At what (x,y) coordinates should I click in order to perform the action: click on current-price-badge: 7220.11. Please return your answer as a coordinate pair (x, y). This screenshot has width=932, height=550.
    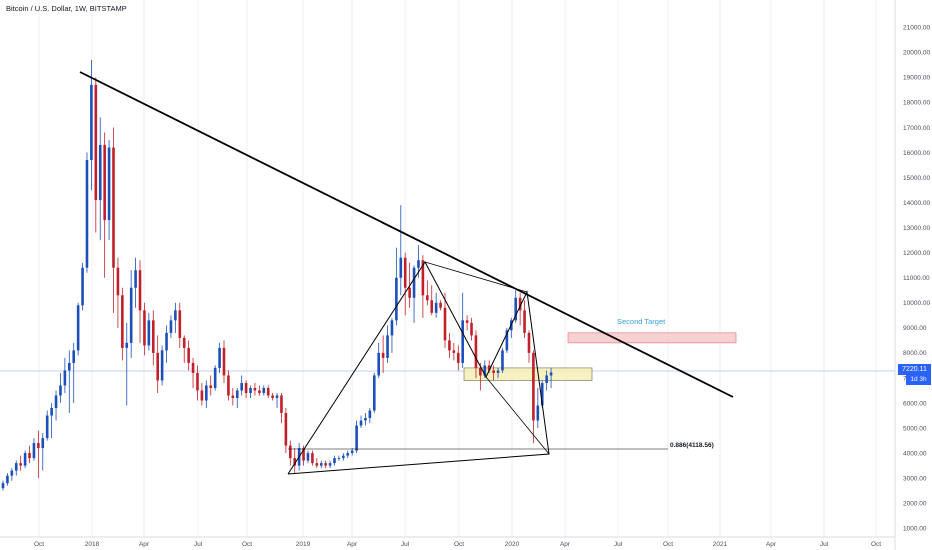
    Looking at the image, I should click on (914, 369).